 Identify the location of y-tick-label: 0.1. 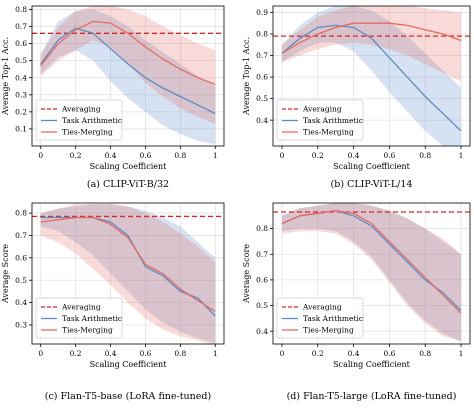
(21, 129).